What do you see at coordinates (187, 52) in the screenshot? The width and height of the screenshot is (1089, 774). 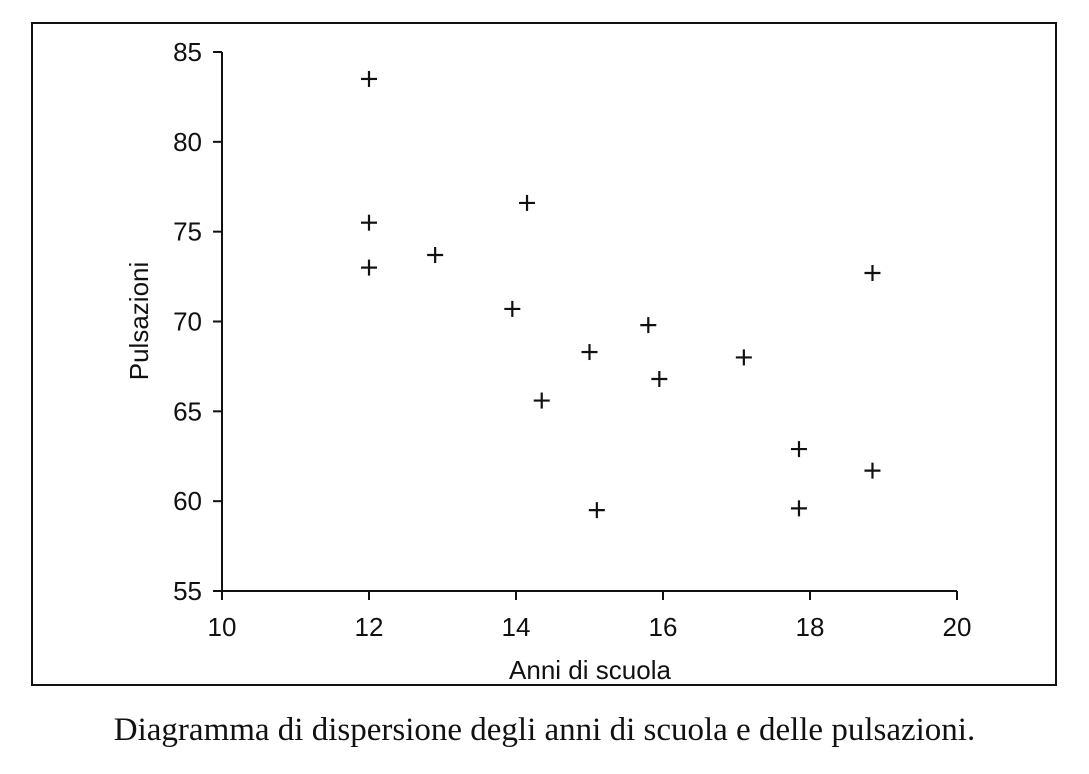 I see `y-tick-label: 85` at bounding box center [187, 52].